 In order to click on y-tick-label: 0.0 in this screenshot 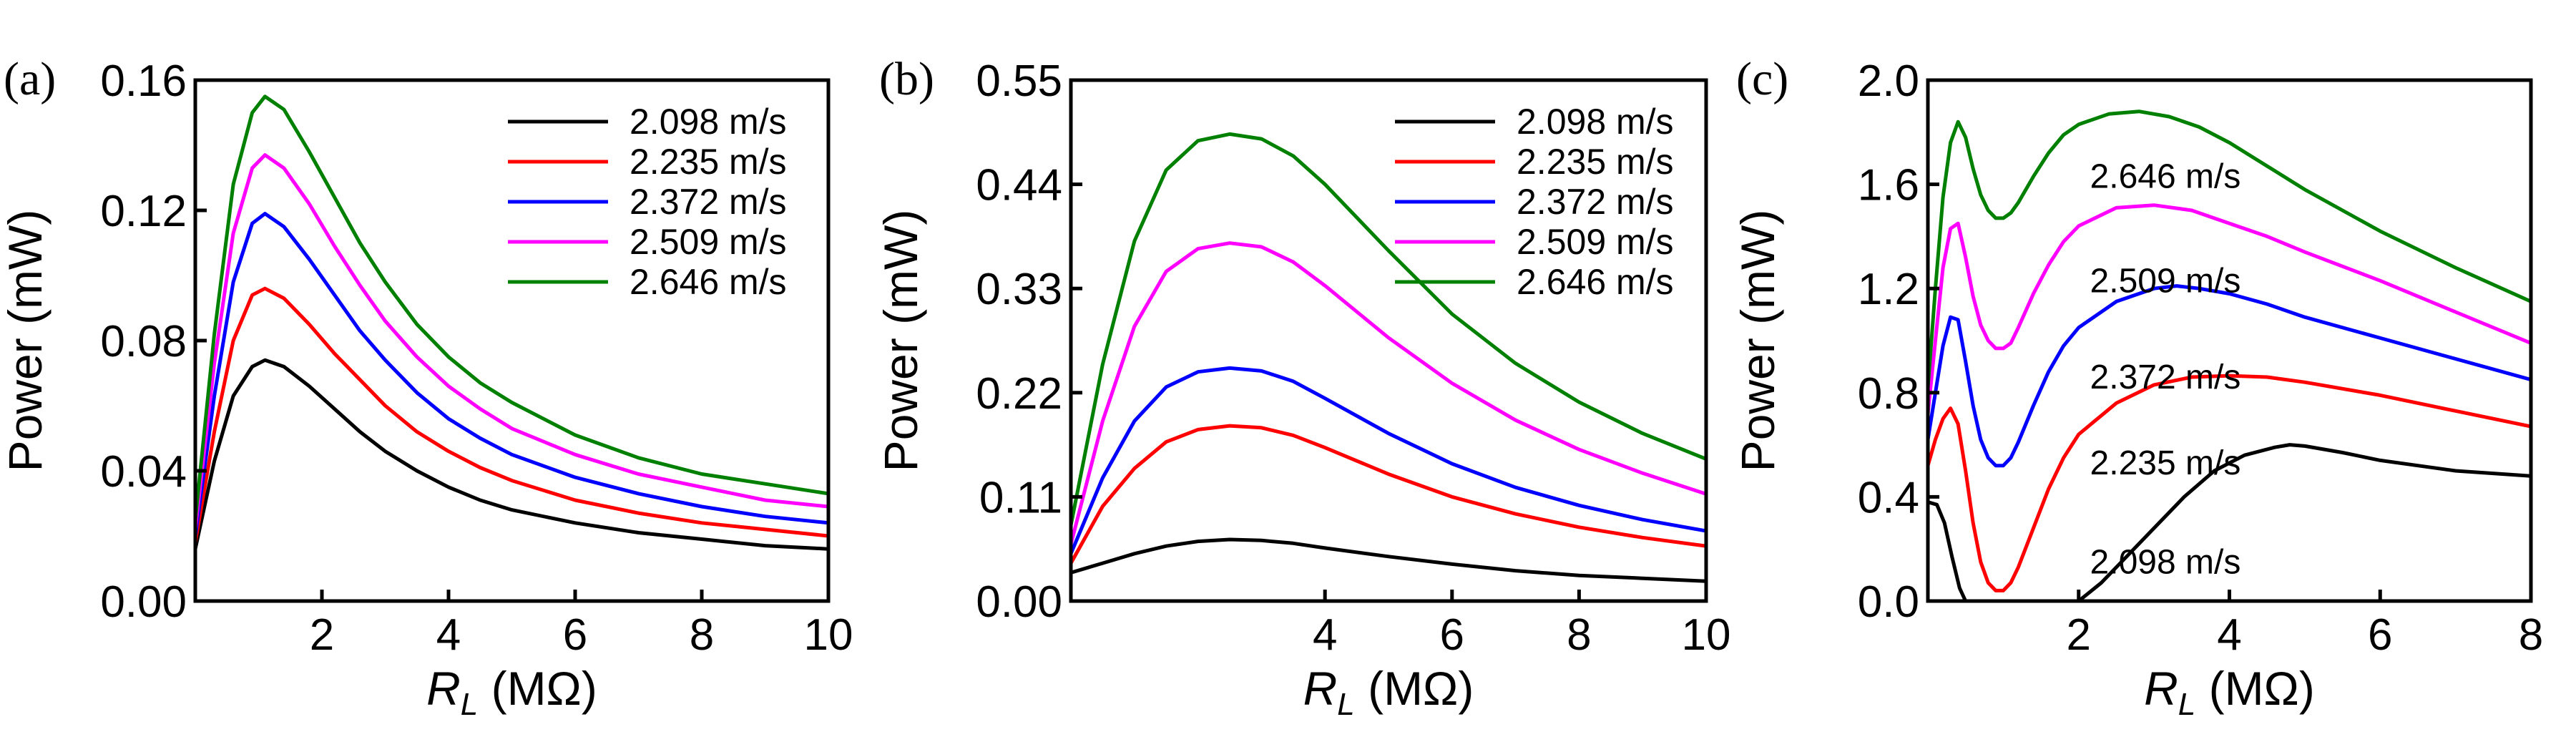, I will do `click(1889, 602)`.